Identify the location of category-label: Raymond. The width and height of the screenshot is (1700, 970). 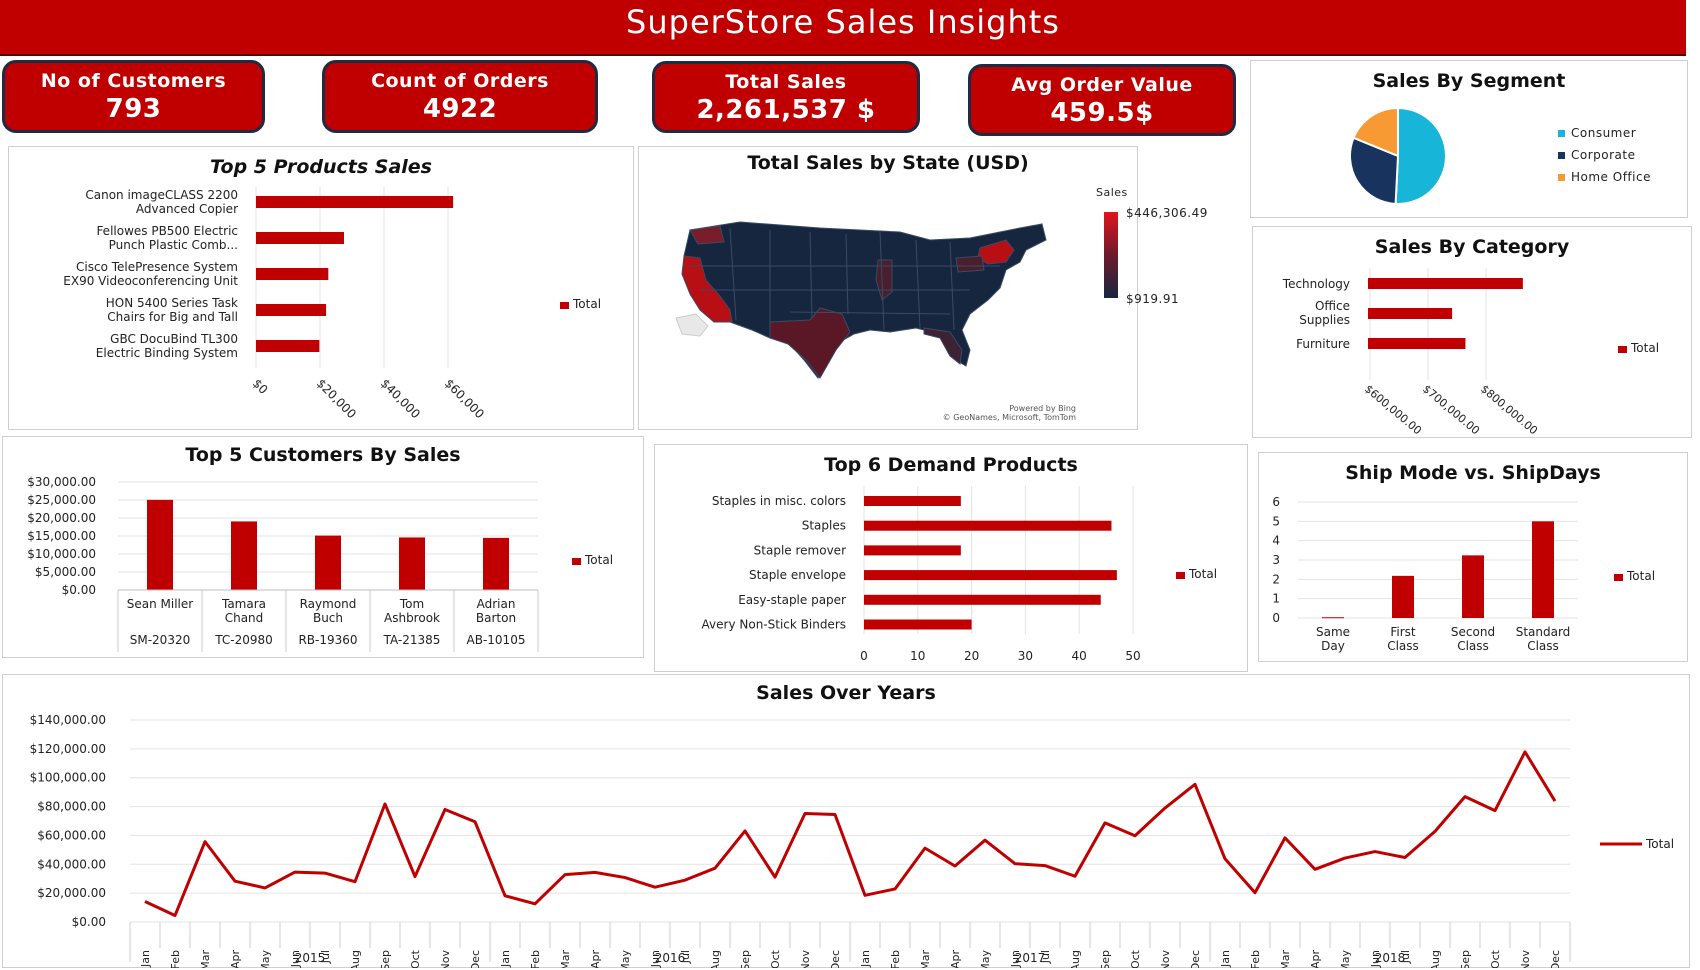
(328, 604).